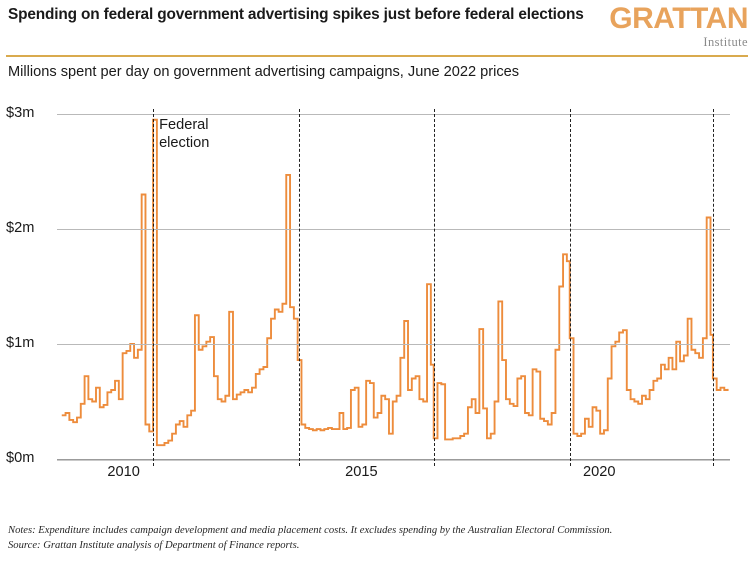  Describe the element at coordinates (599, 472) in the screenshot. I see `x-axis-tick-label: 2020` at that location.